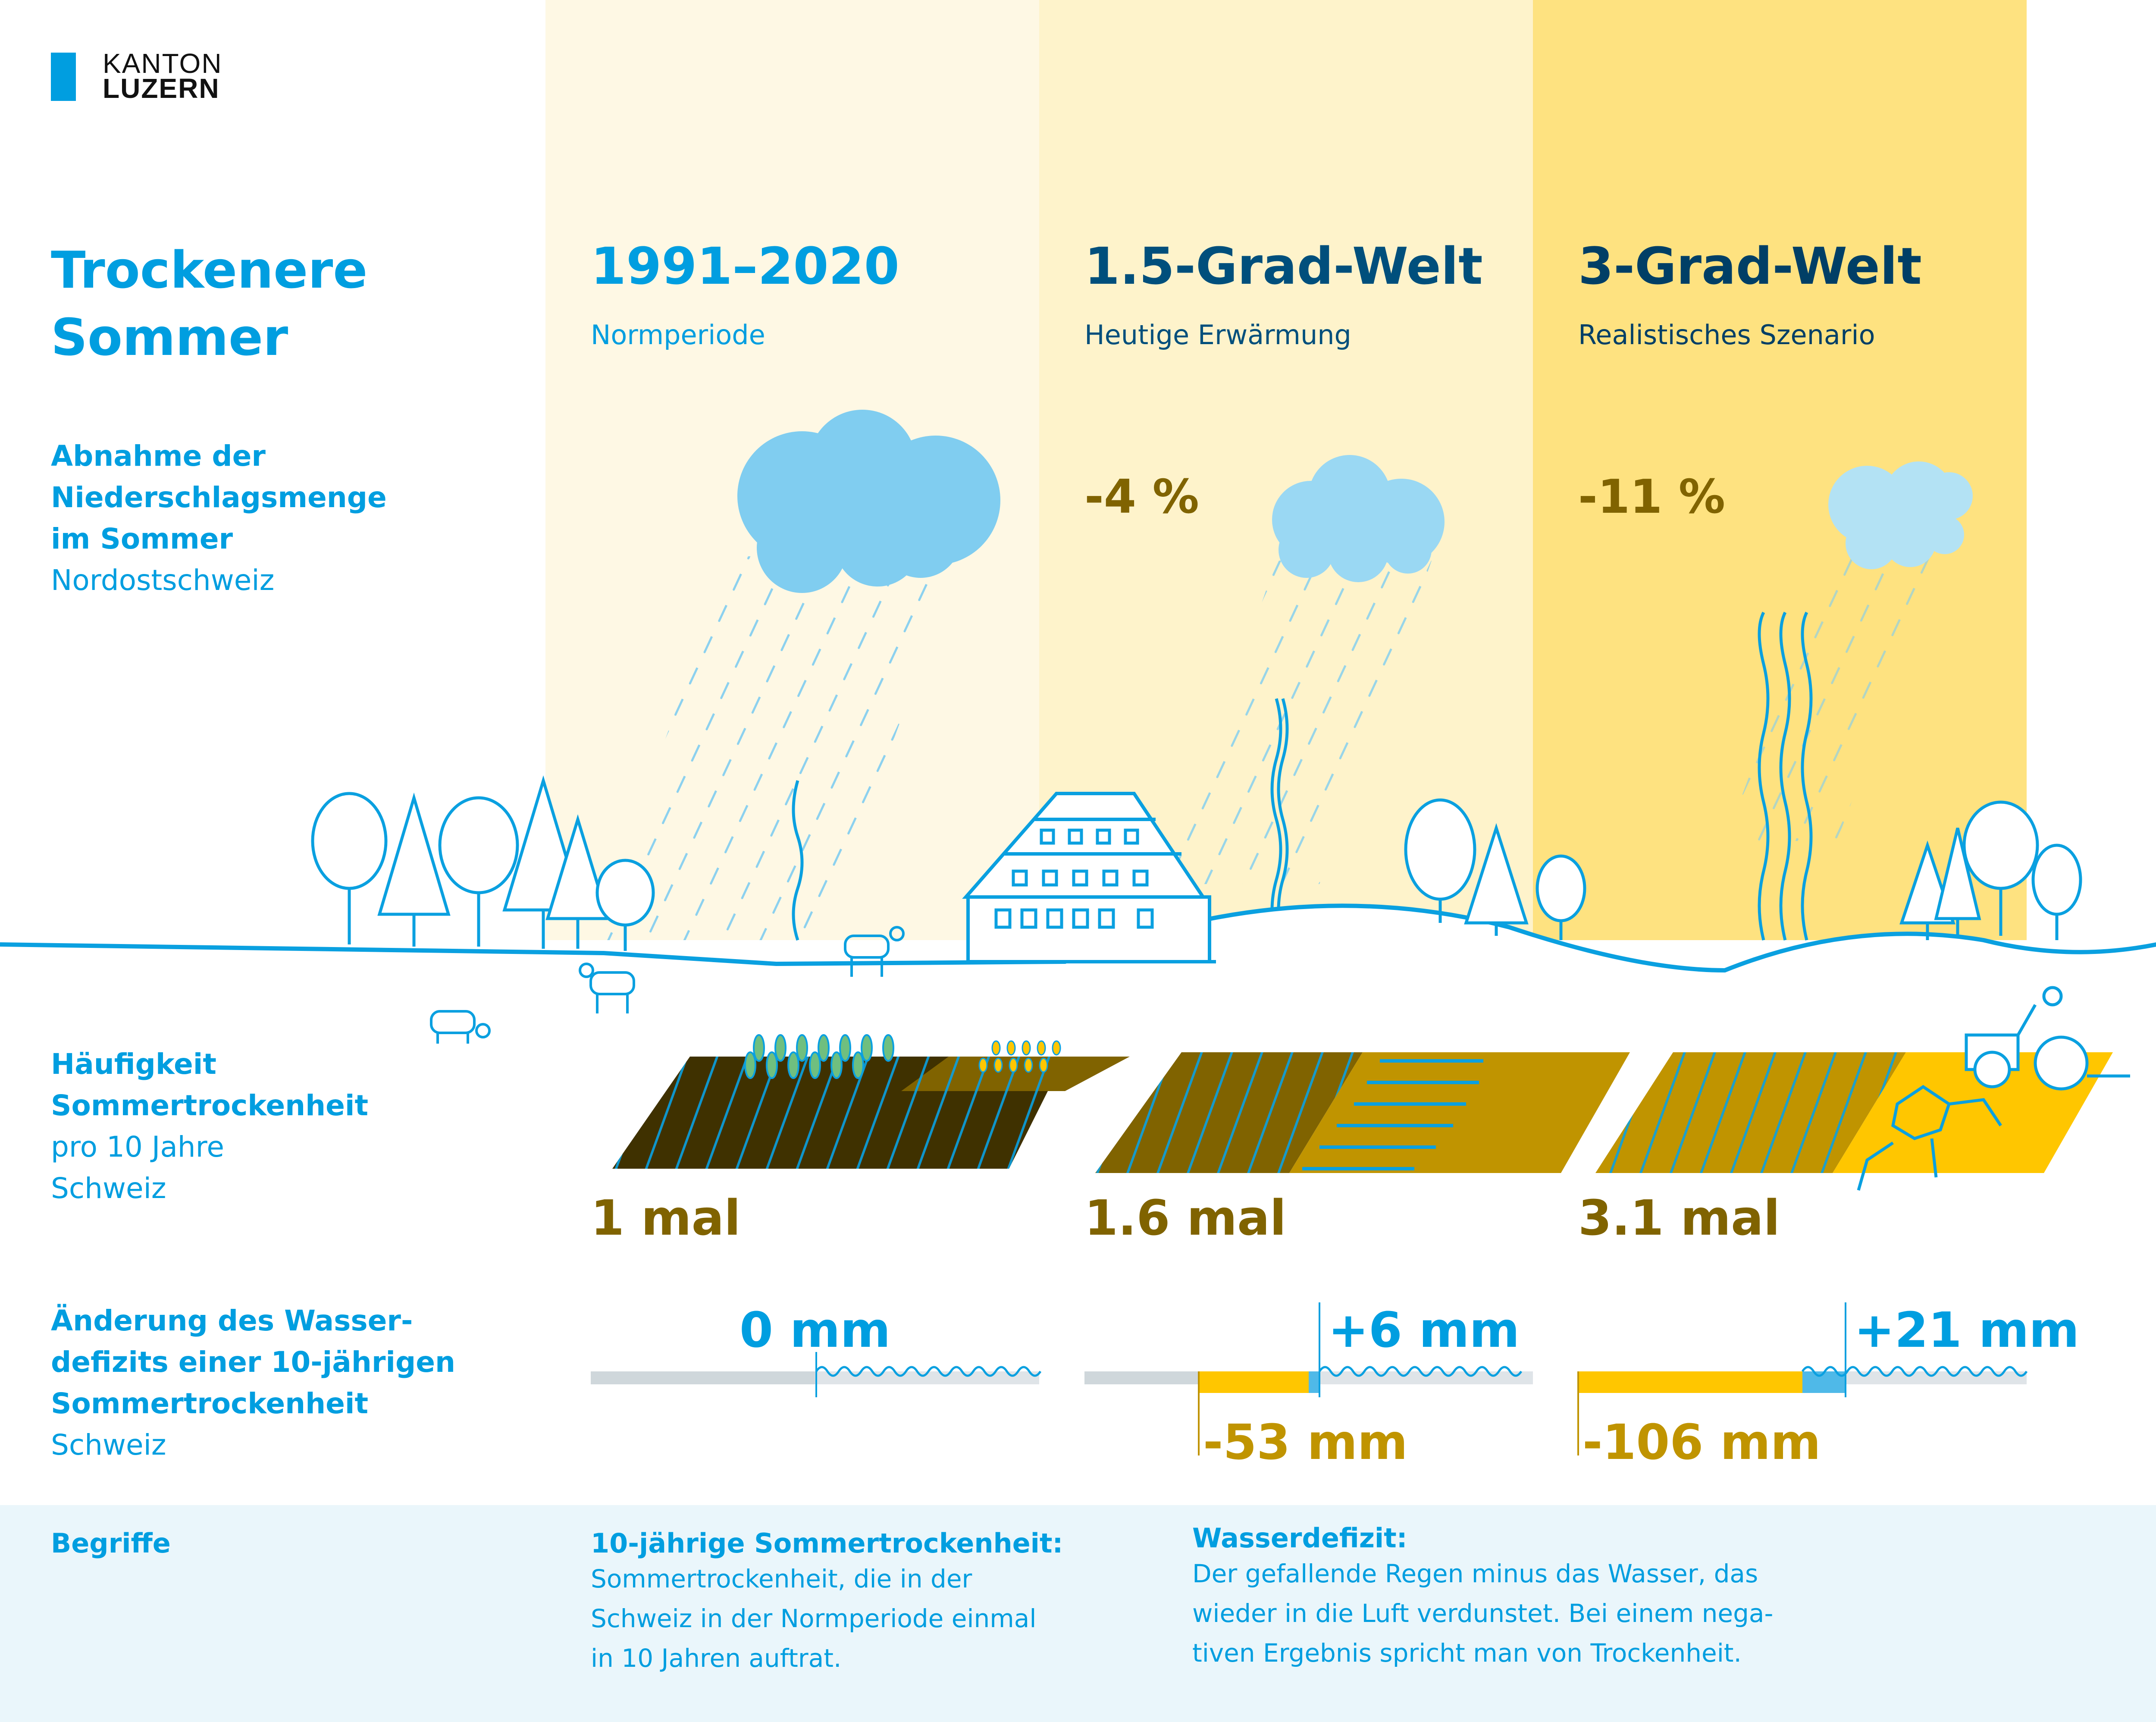  Describe the element at coordinates (209, 303) in the screenshot. I see `page-title: Trockenere Sommer` at that location.